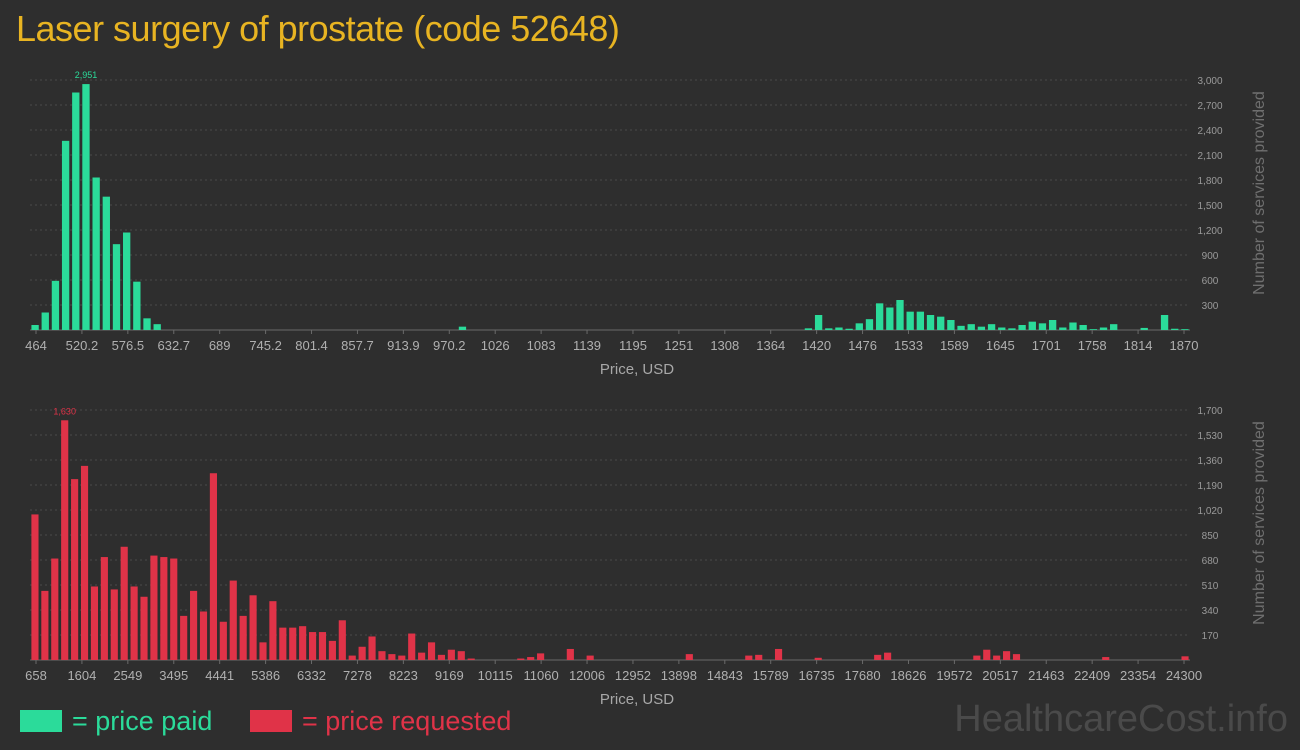 Image resolution: width=1300 pixels, height=750 pixels. What do you see at coordinates (1209, 411) in the screenshot?
I see `y-tick-label: 1,700` at bounding box center [1209, 411].